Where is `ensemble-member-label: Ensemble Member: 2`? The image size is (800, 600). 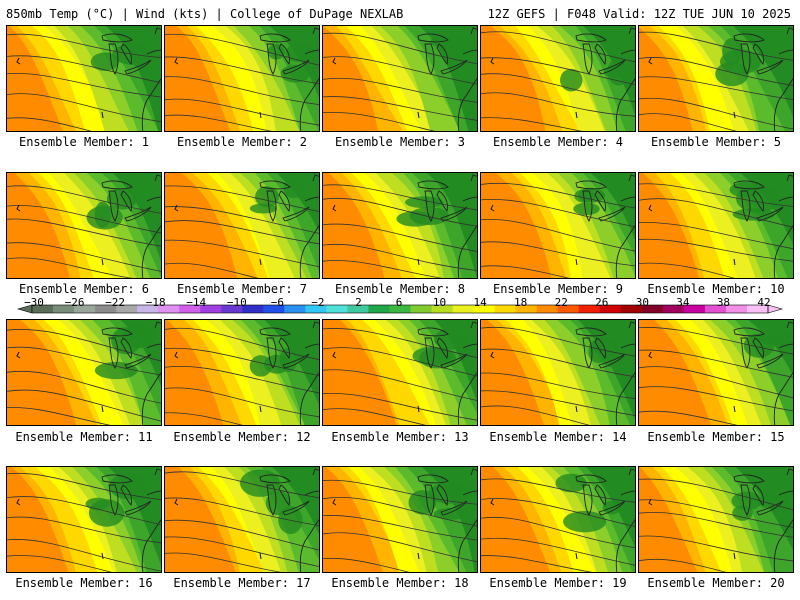 ensemble-member-label: Ensemble Member: 2 is located at coordinates (242, 142).